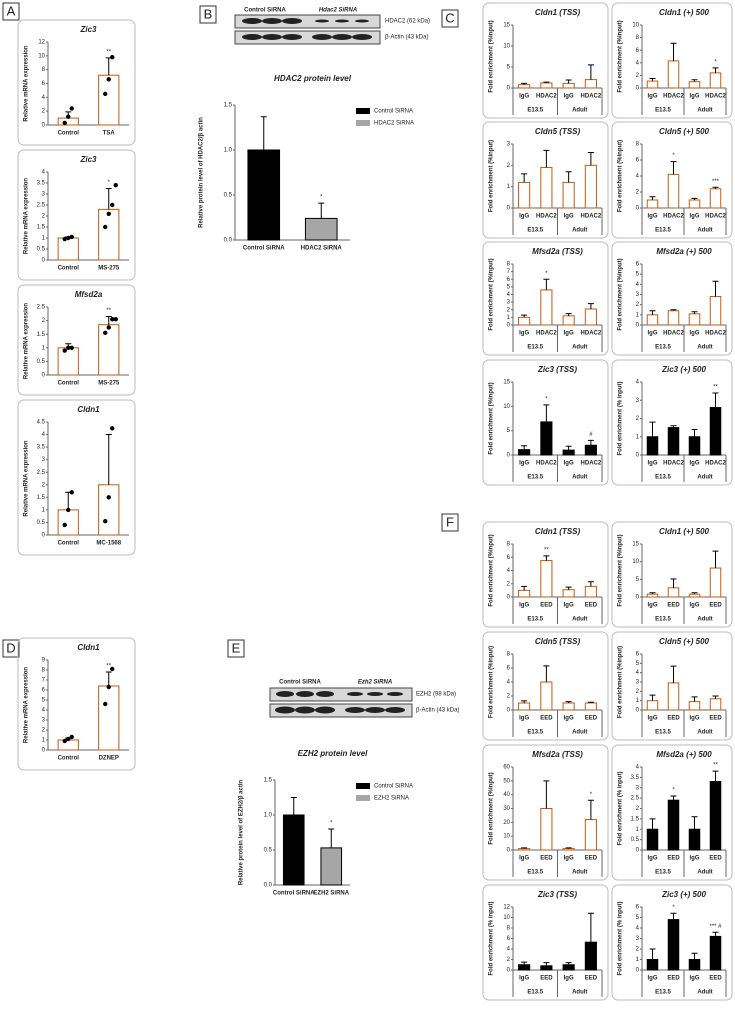 The height and width of the screenshot is (1010, 735). What do you see at coordinates (11, 10) in the screenshot?
I see `panel-letter: A` at bounding box center [11, 10].